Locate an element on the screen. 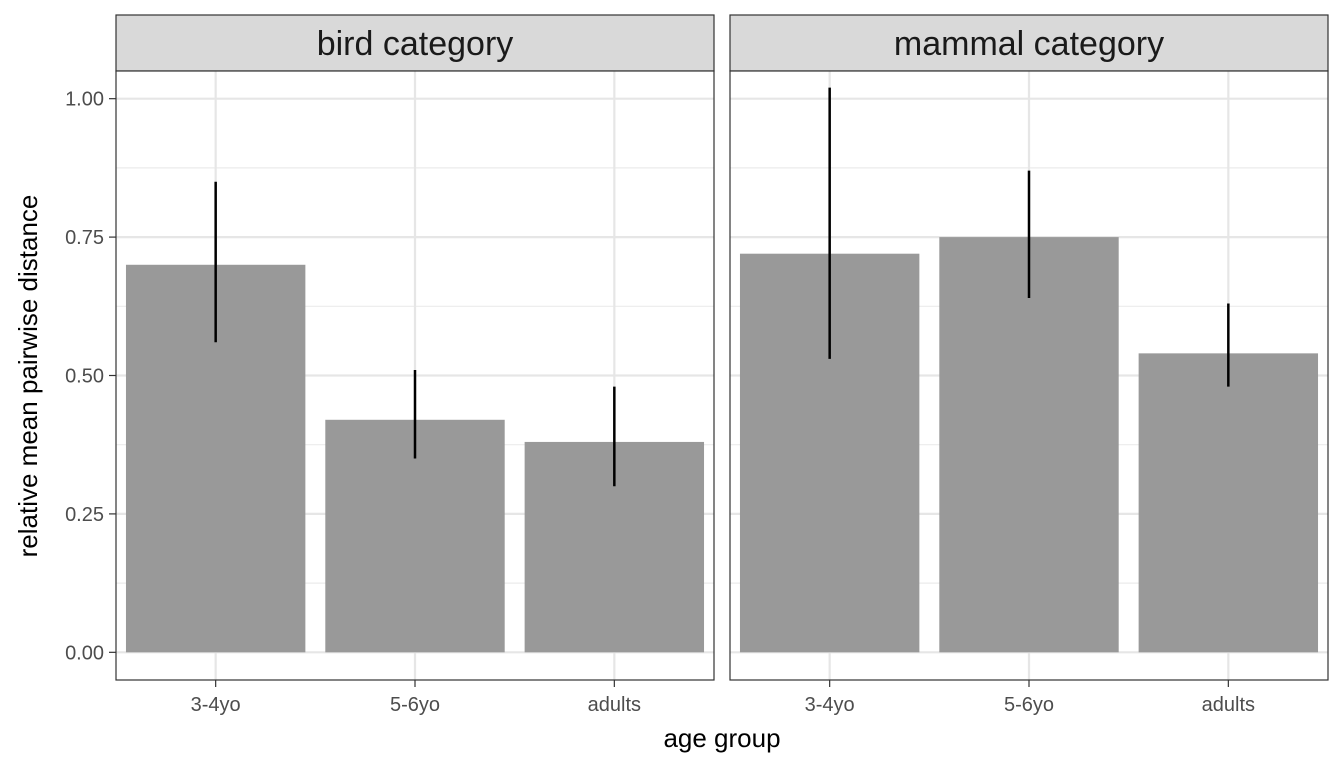  panel-title-mammal: mammal category is located at coordinates (1029, 44).